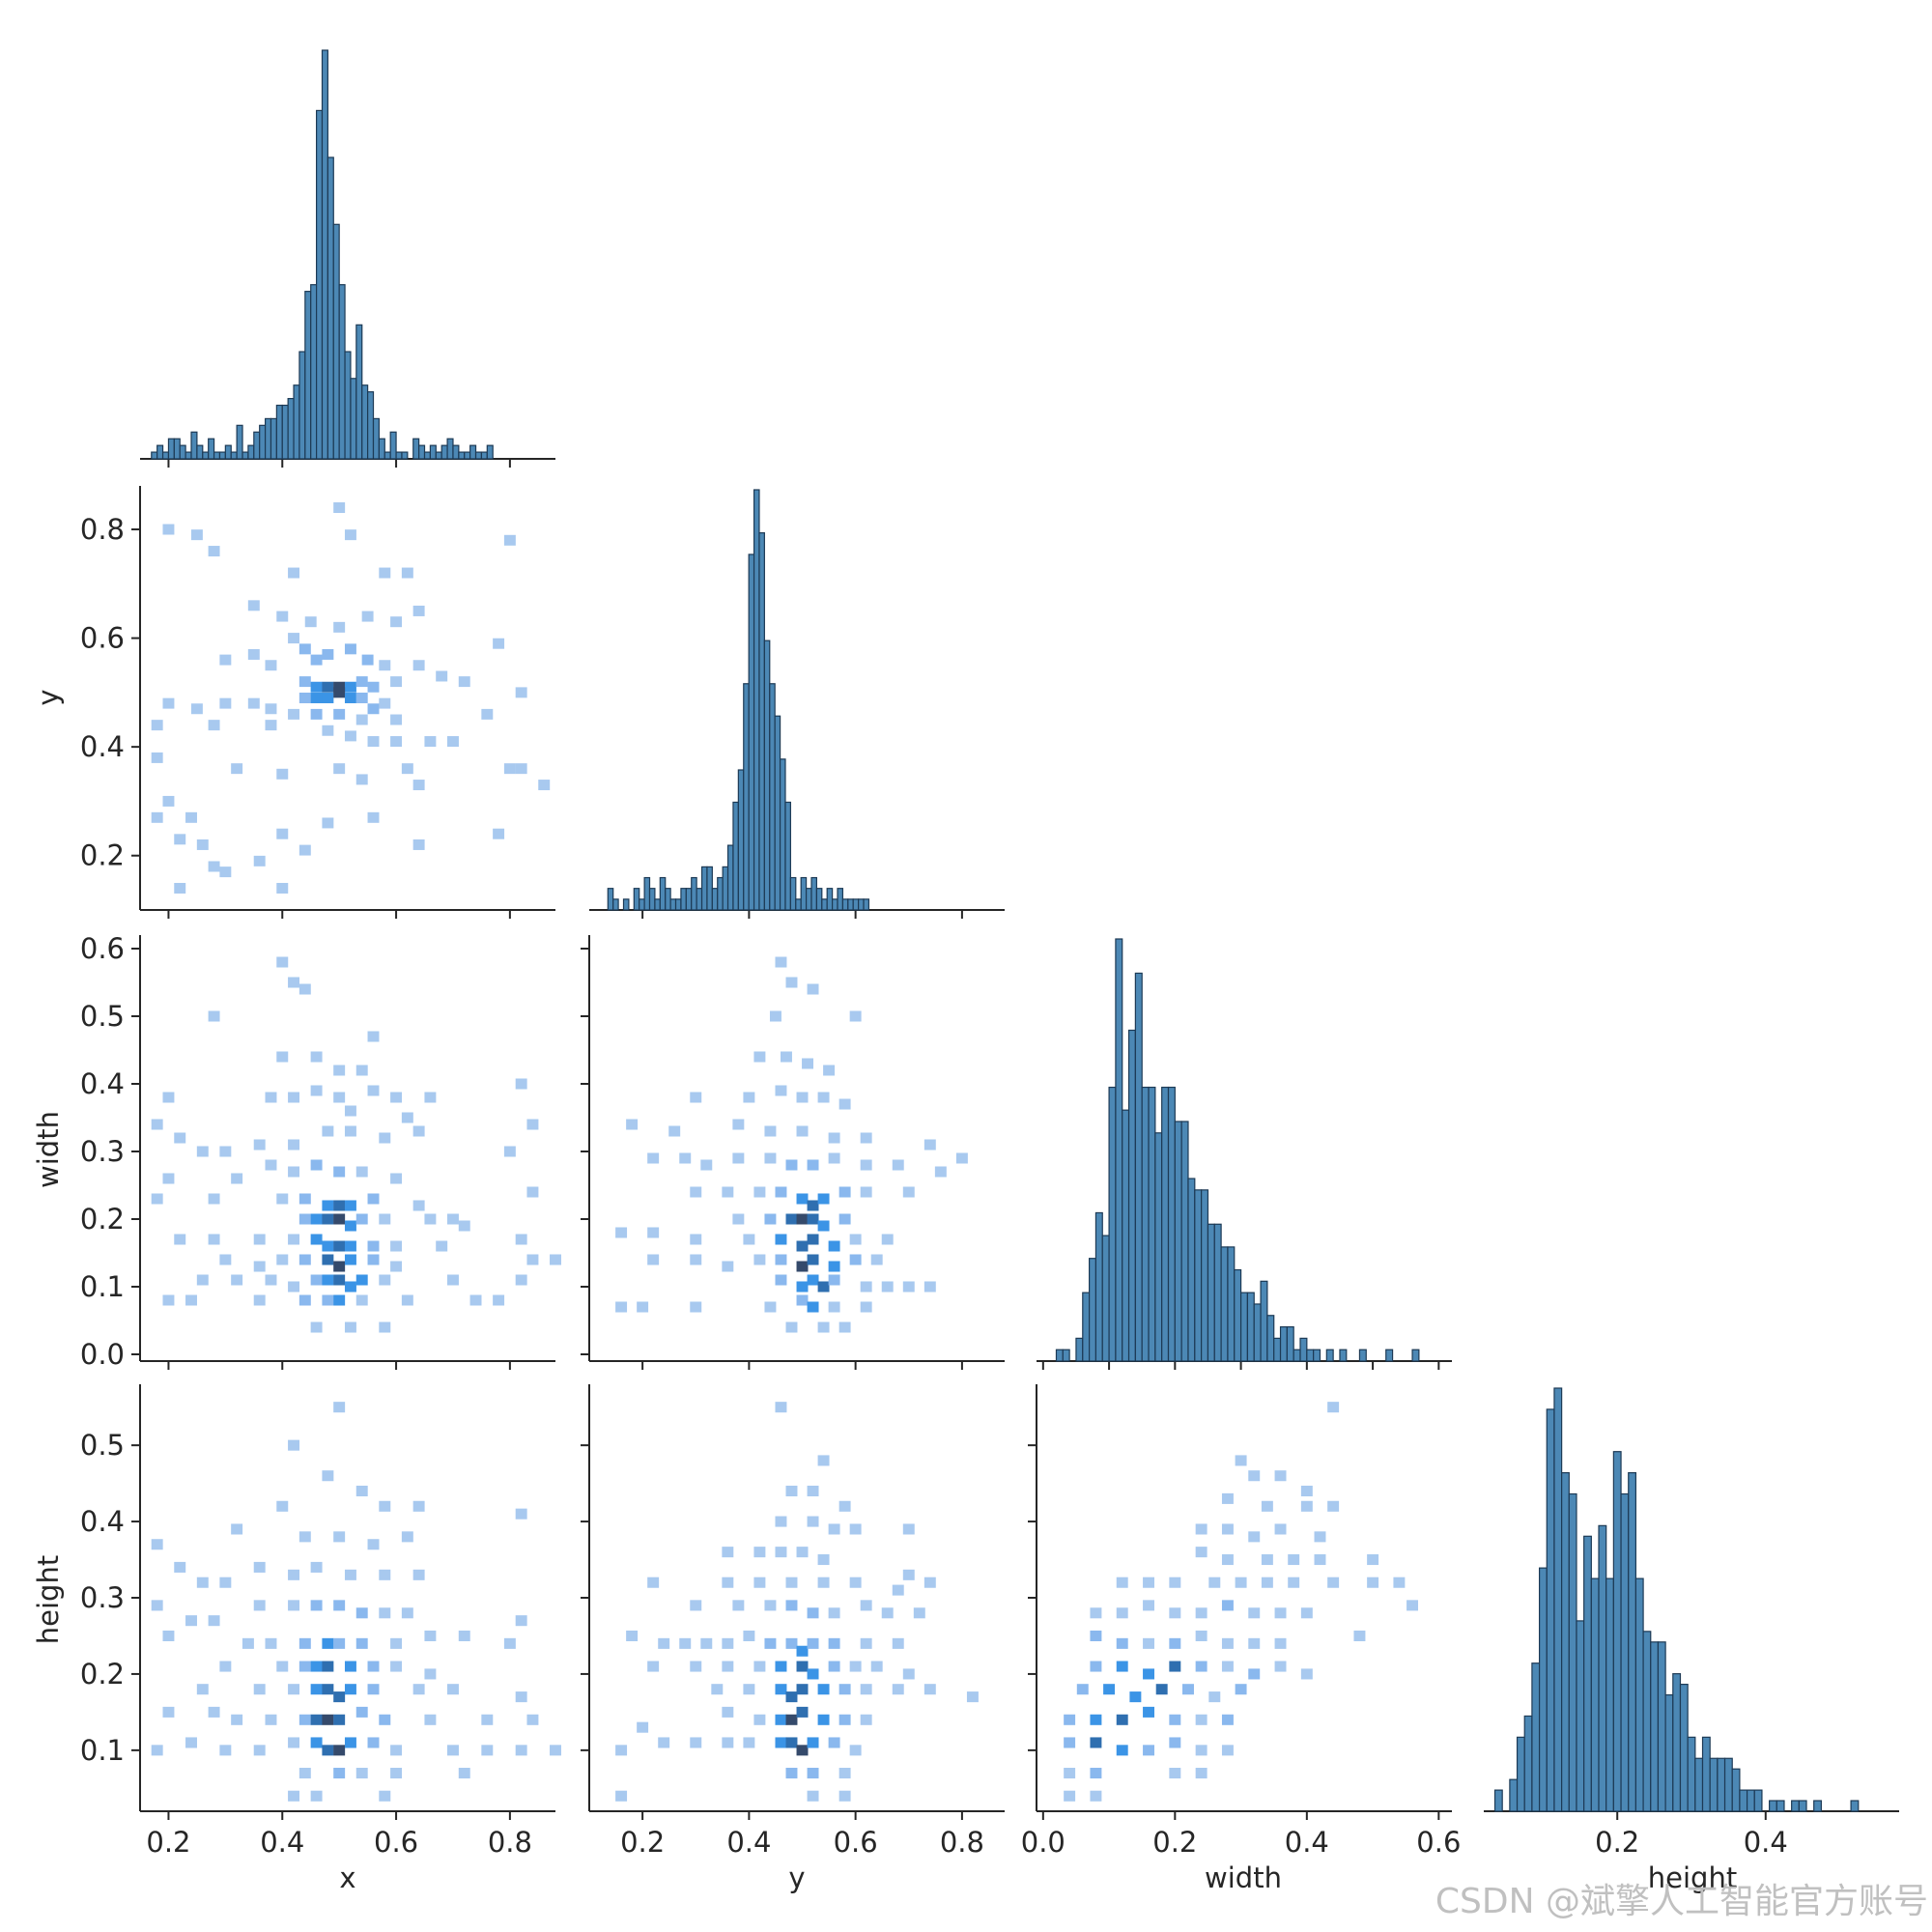  Describe the element at coordinates (1307, 1842) in the screenshot. I see `x-tick-label: 0.4` at that location.